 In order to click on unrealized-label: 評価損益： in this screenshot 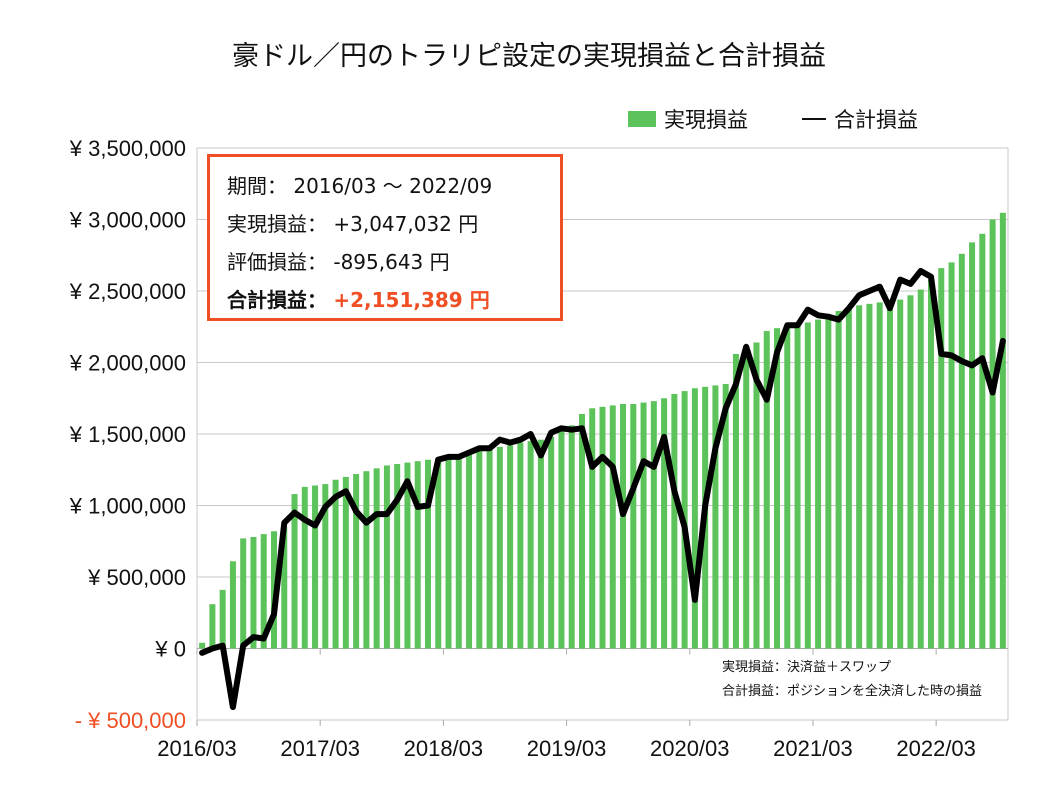, I will do `click(277, 262)`.